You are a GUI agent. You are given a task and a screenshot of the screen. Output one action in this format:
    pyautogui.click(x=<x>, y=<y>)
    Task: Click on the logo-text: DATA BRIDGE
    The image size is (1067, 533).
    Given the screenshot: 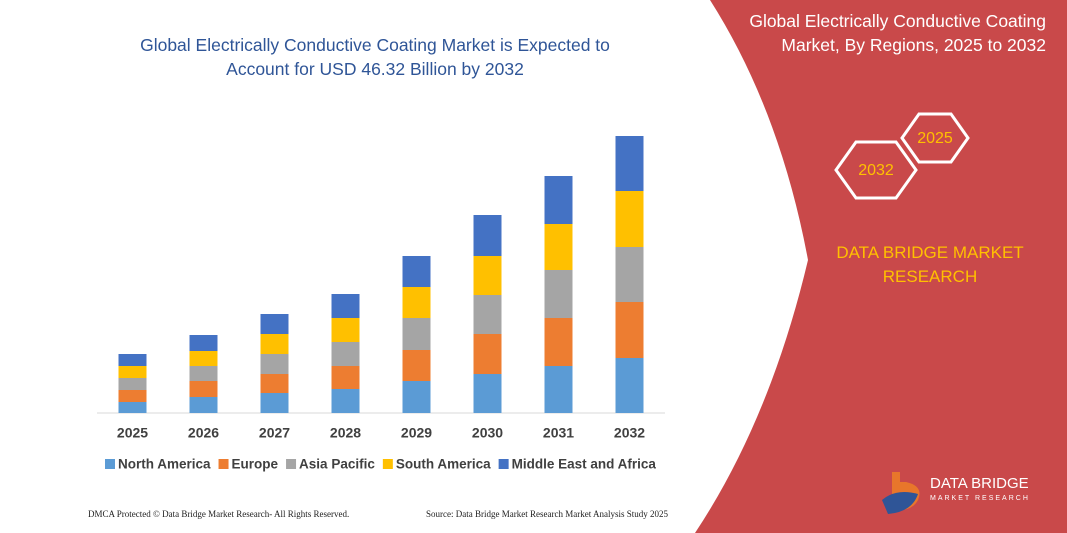 What is the action you would take?
    pyautogui.click(x=979, y=483)
    